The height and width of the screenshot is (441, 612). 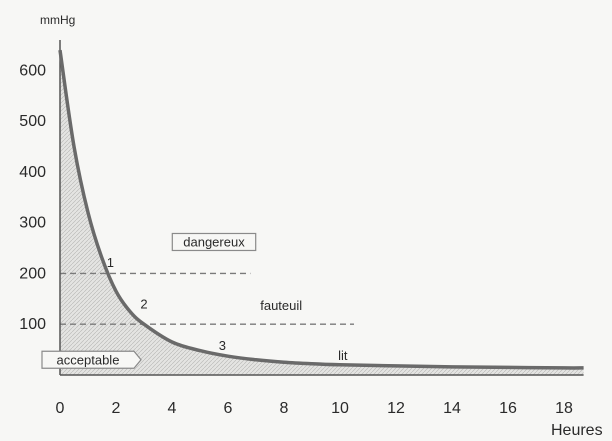 I want to click on x-tick-label: 8, so click(x=284, y=408).